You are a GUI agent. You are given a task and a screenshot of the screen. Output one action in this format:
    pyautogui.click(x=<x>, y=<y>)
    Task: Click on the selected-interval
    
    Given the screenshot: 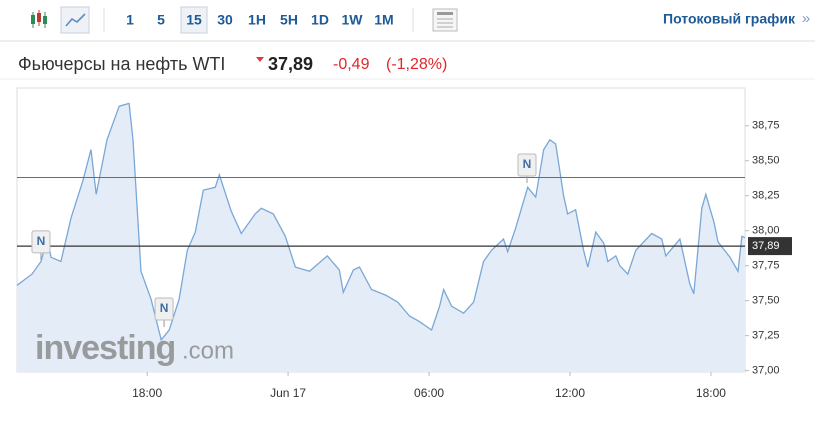 What is the action you would take?
    pyautogui.click(x=194, y=20)
    